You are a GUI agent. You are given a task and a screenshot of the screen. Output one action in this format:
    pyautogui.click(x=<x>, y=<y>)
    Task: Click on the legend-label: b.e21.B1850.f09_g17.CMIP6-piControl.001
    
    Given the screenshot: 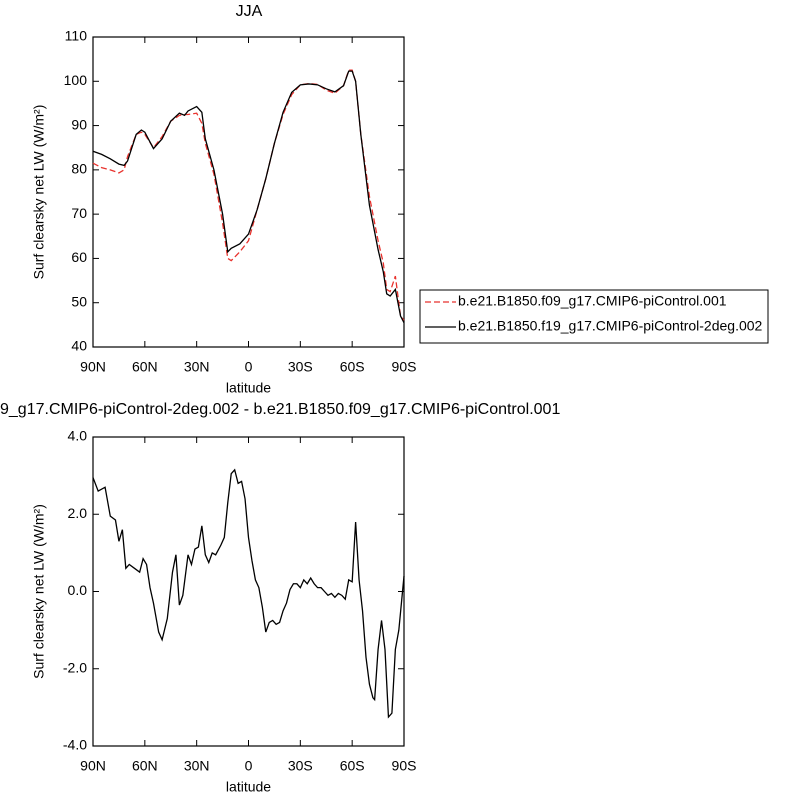 What is the action you would take?
    pyautogui.click(x=592, y=301)
    